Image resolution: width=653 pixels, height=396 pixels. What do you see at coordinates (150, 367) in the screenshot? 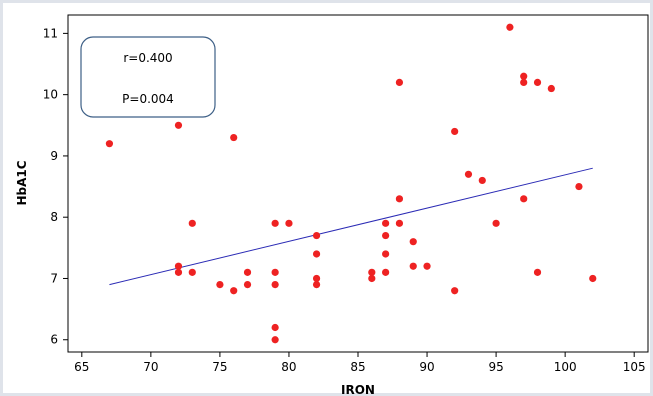
I see `x-tick-label: 70` at bounding box center [150, 367].